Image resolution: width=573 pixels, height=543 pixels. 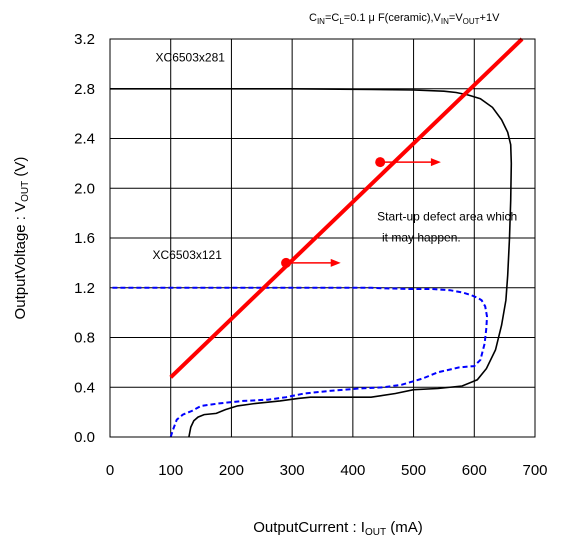 I want to click on y-tick-label: 1.6, so click(x=84, y=238).